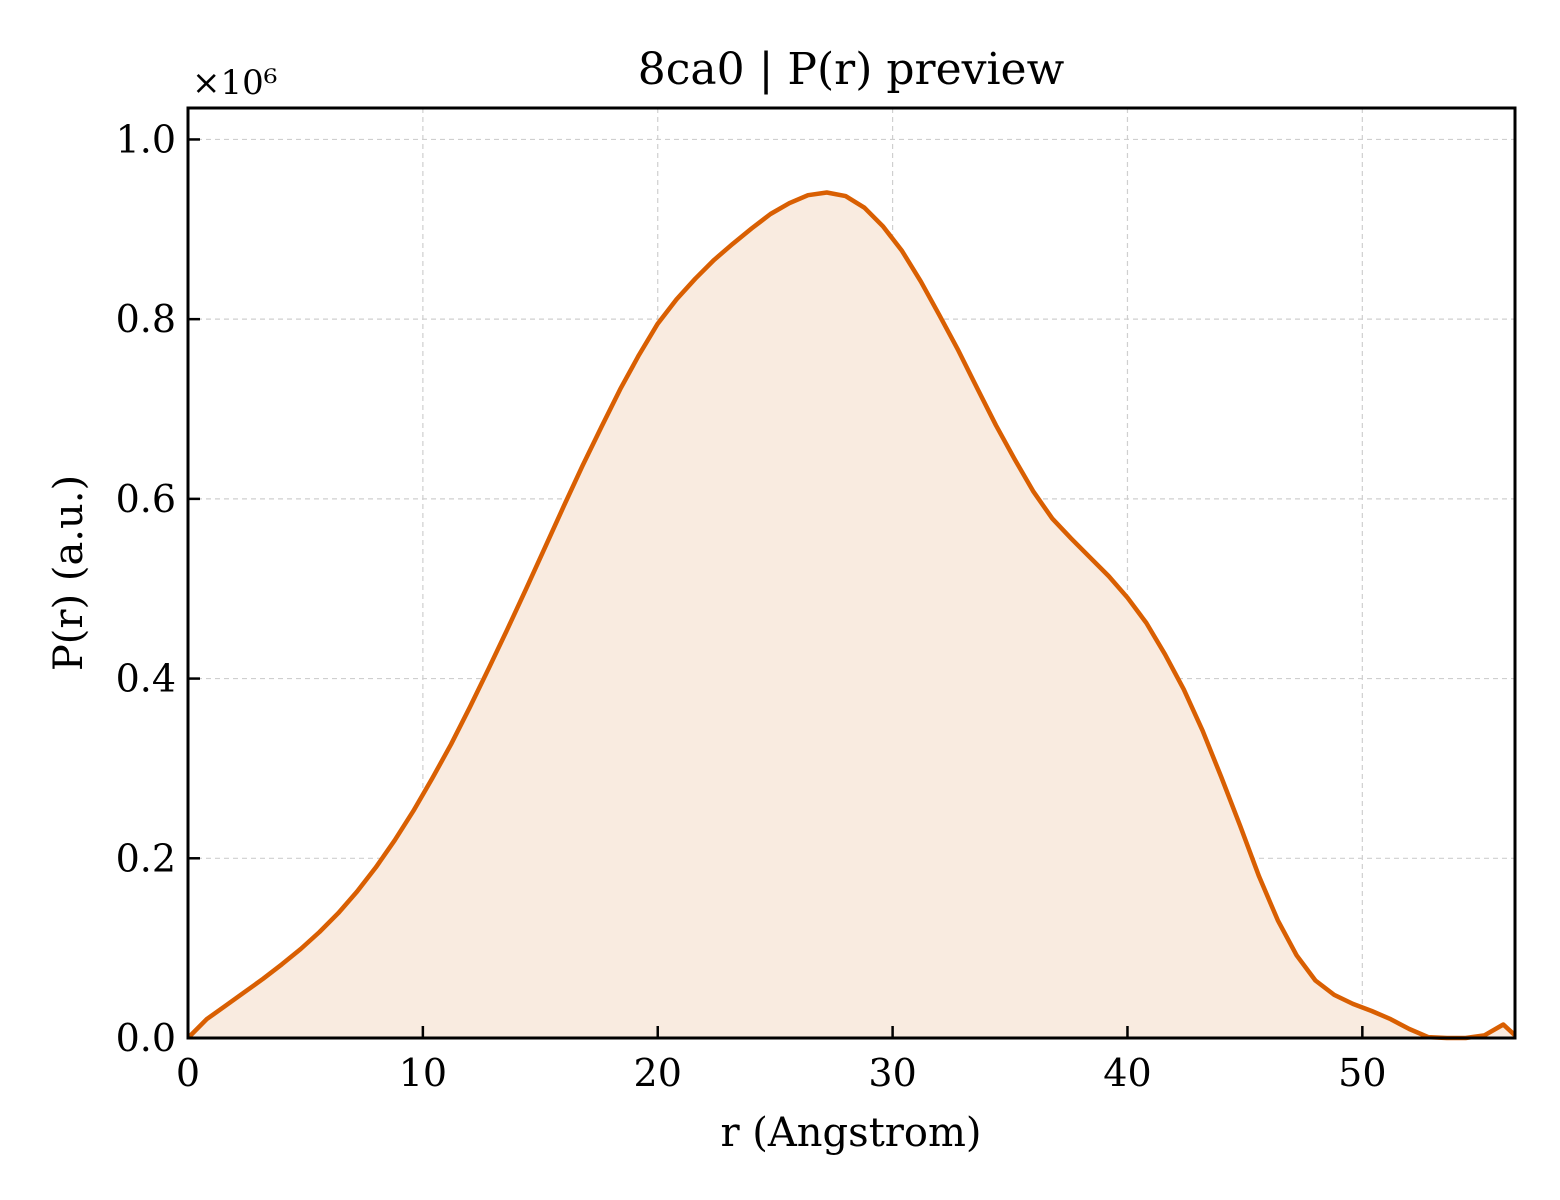 Image resolution: width=1560 pixels, height=1200 pixels. What do you see at coordinates (423, 1073) in the screenshot?
I see `x-tick-label: 10` at bounding box center [423, 1073].